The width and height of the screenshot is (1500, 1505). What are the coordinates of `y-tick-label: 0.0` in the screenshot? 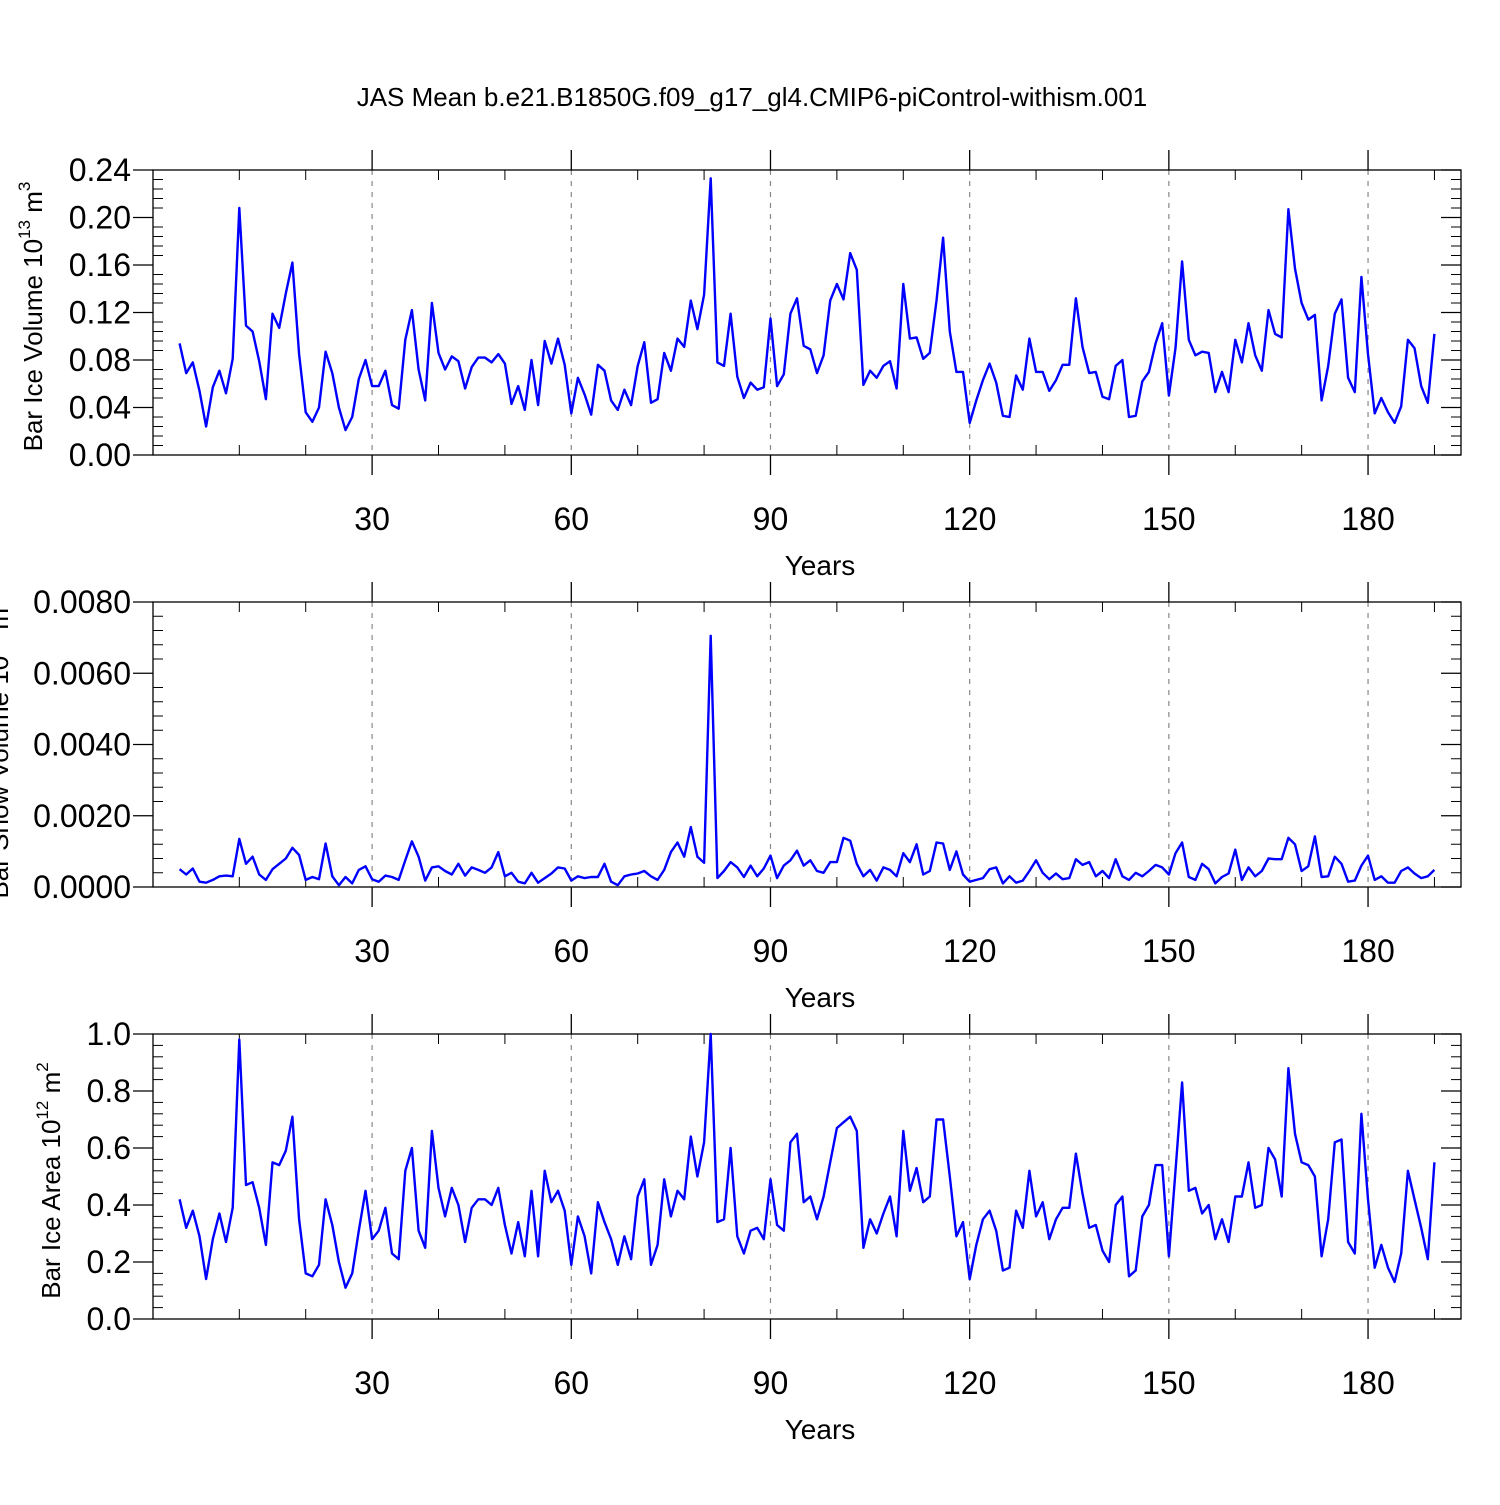 It's located at (109, 1319).